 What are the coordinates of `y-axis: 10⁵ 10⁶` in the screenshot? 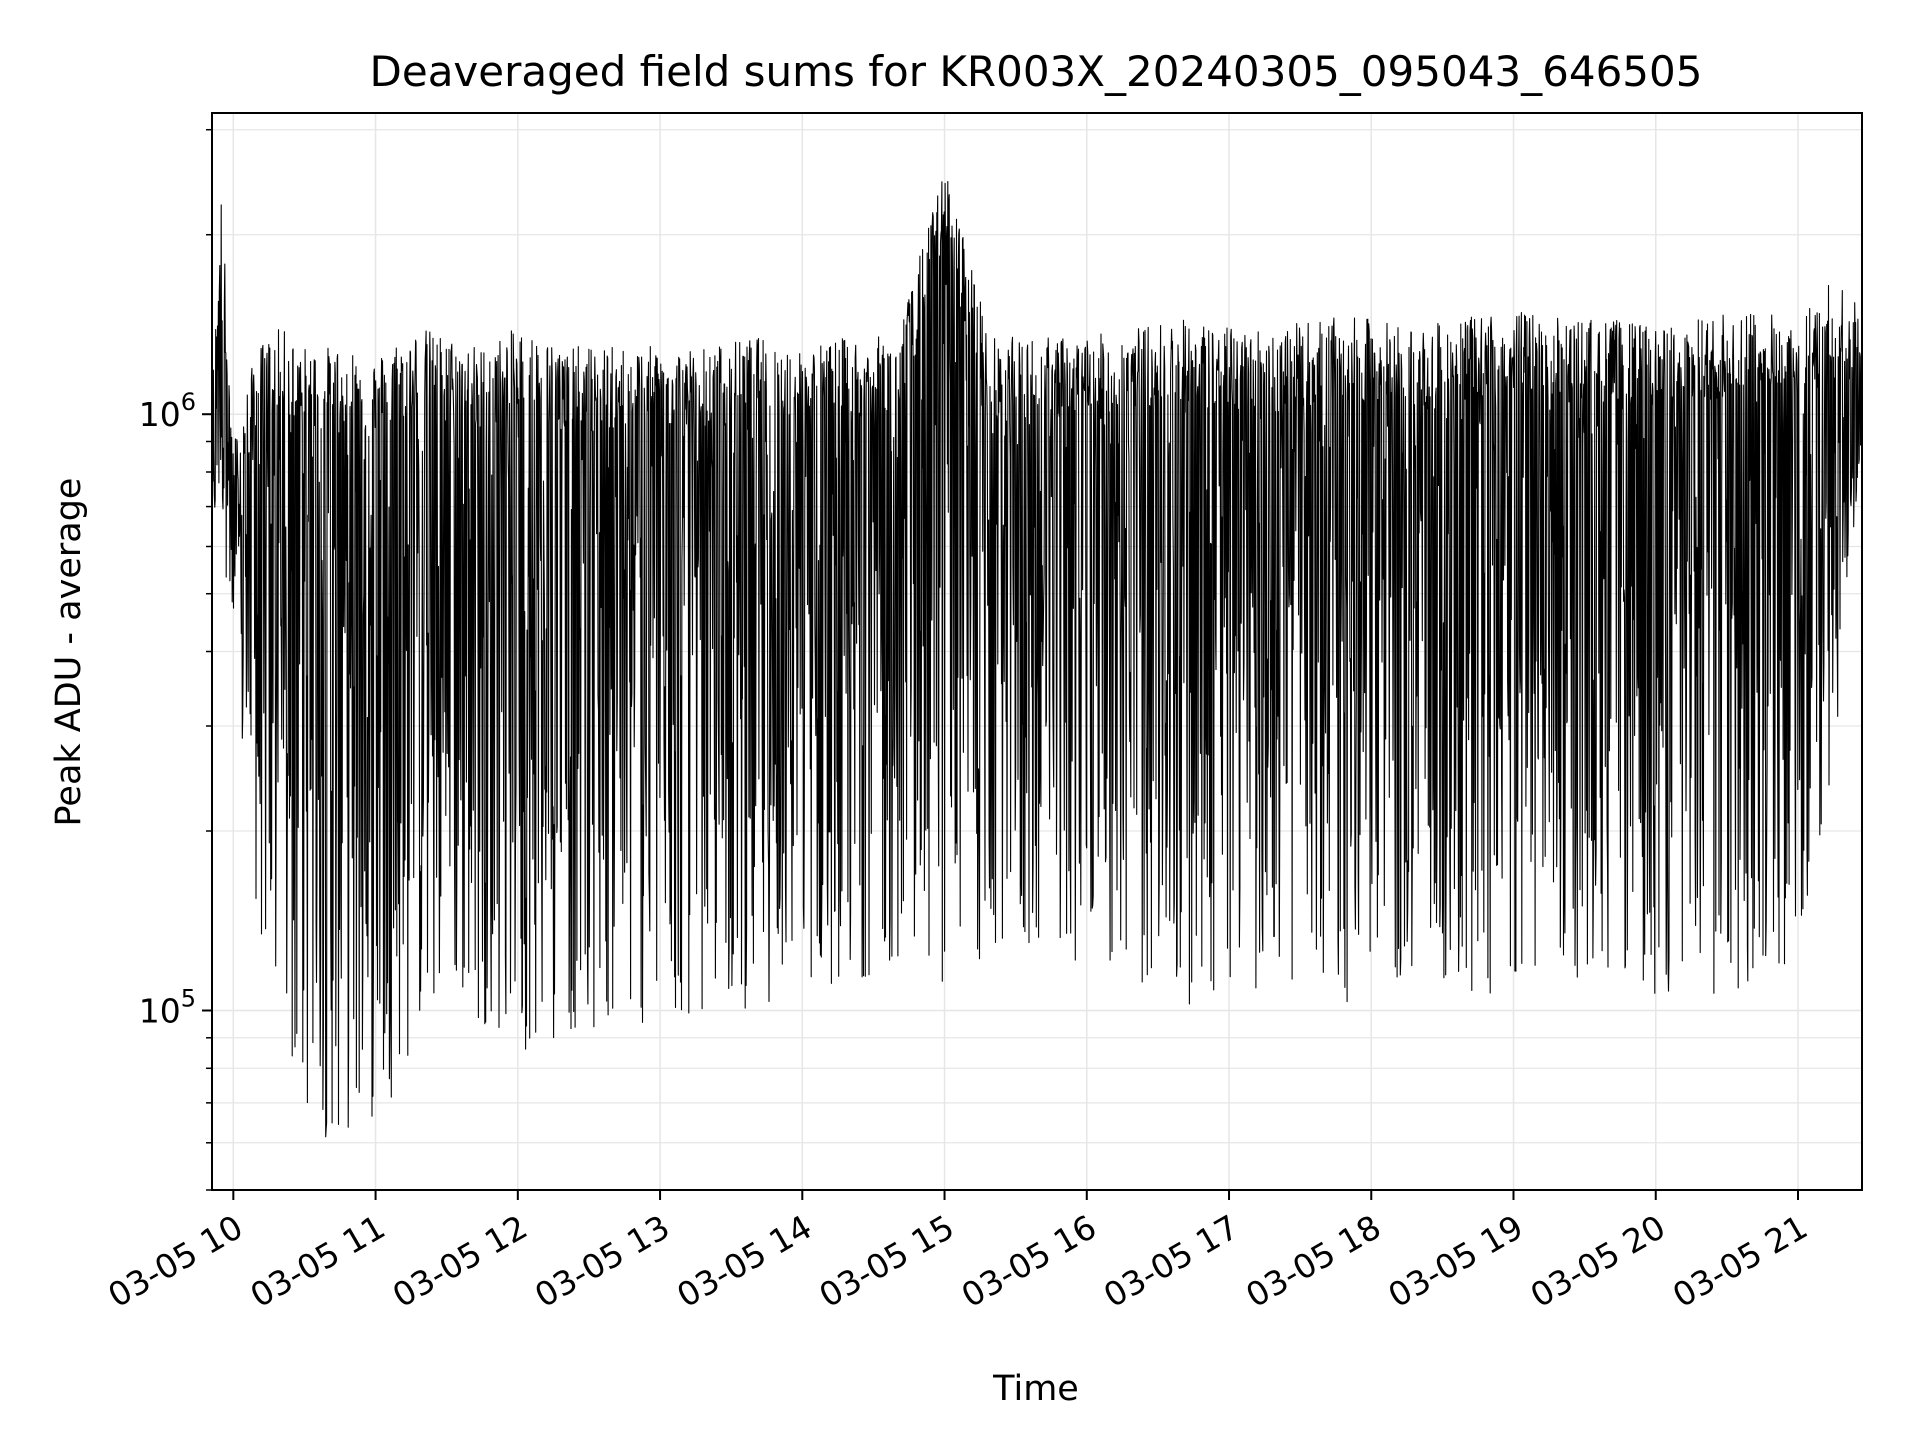 It's located at (175, 659).